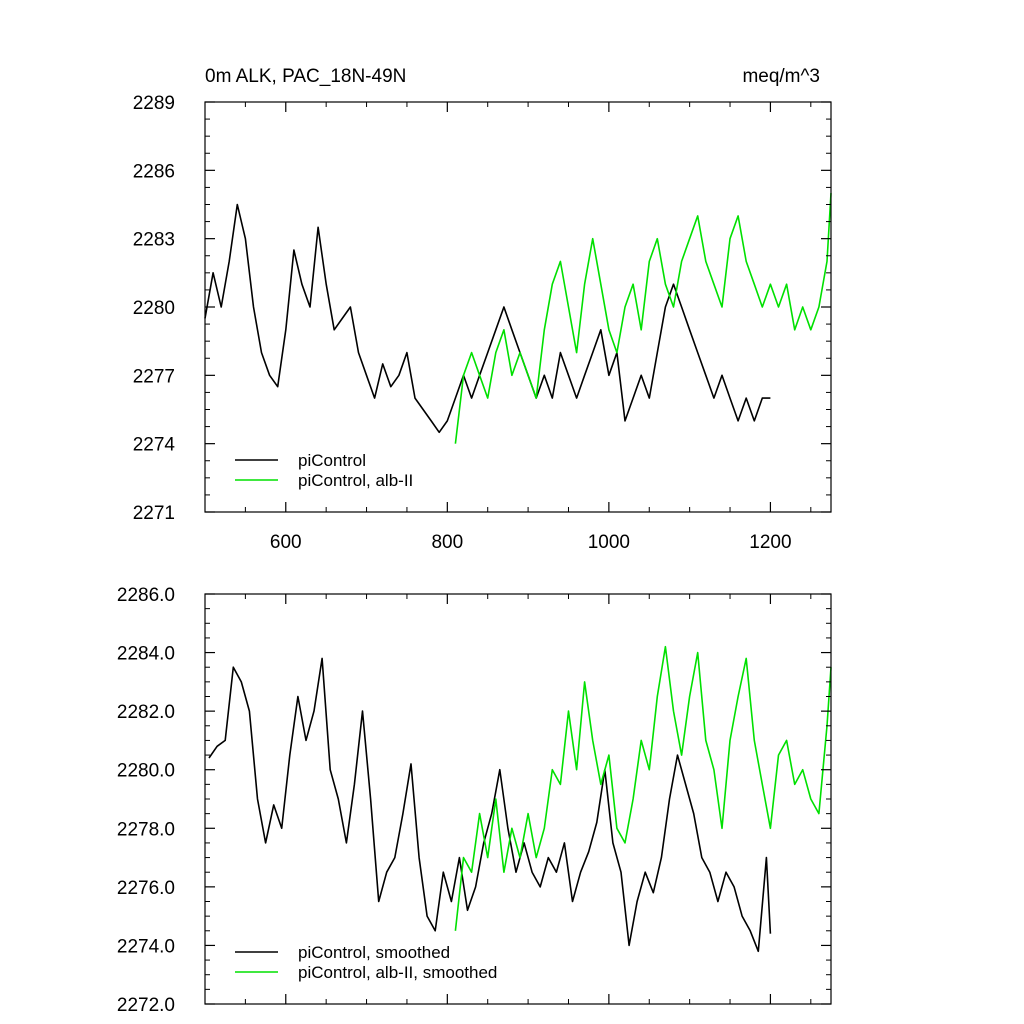  I want to click on x-tick-label: 1200, so click(770, 542).